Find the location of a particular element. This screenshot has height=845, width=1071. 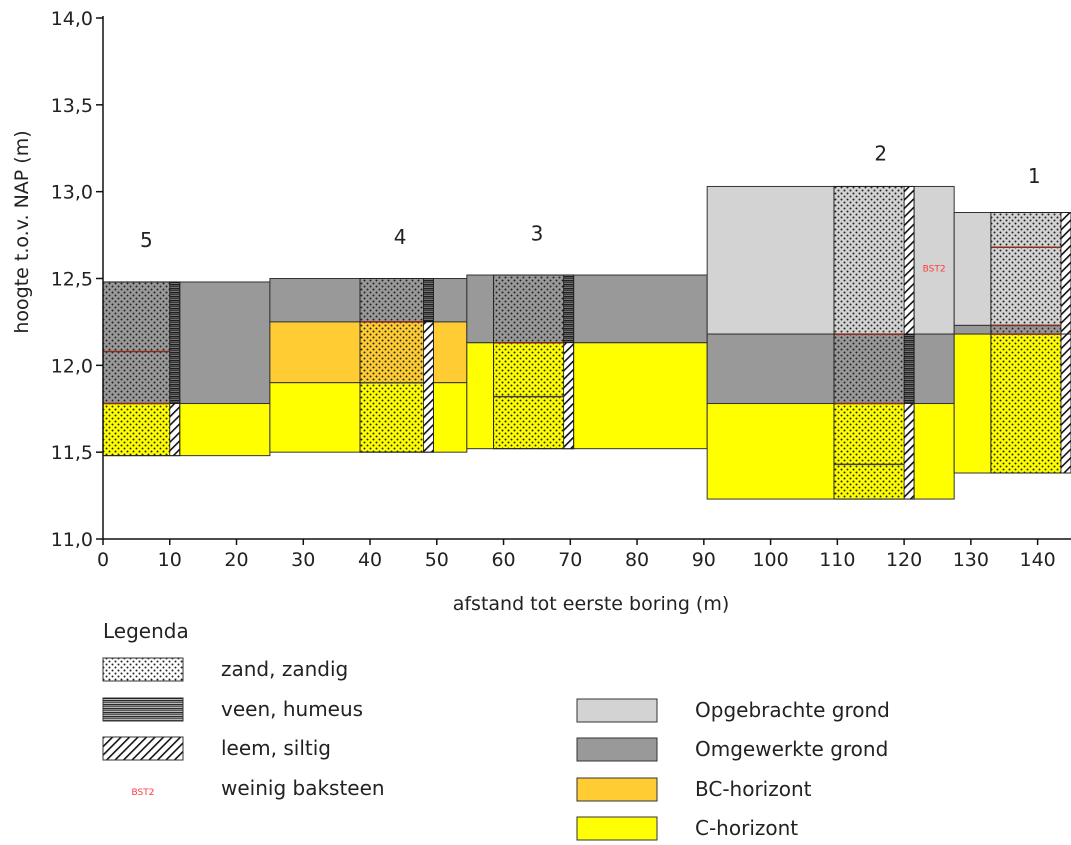

boring-3: 3 is located at coordinates (534, 335).